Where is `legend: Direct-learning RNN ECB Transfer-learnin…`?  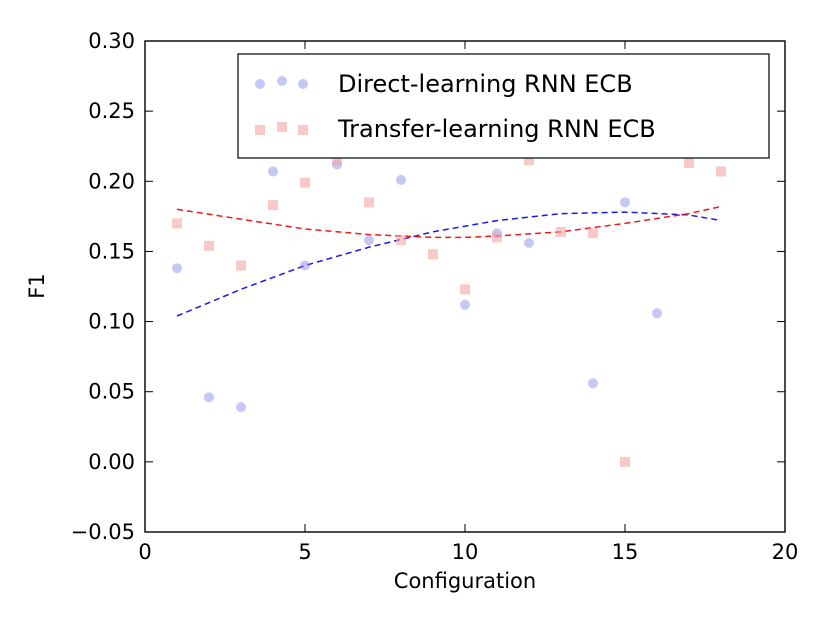 legend: Direct-learning RNN ECB Transfer-learnin… is located at coordinates (503, 106).